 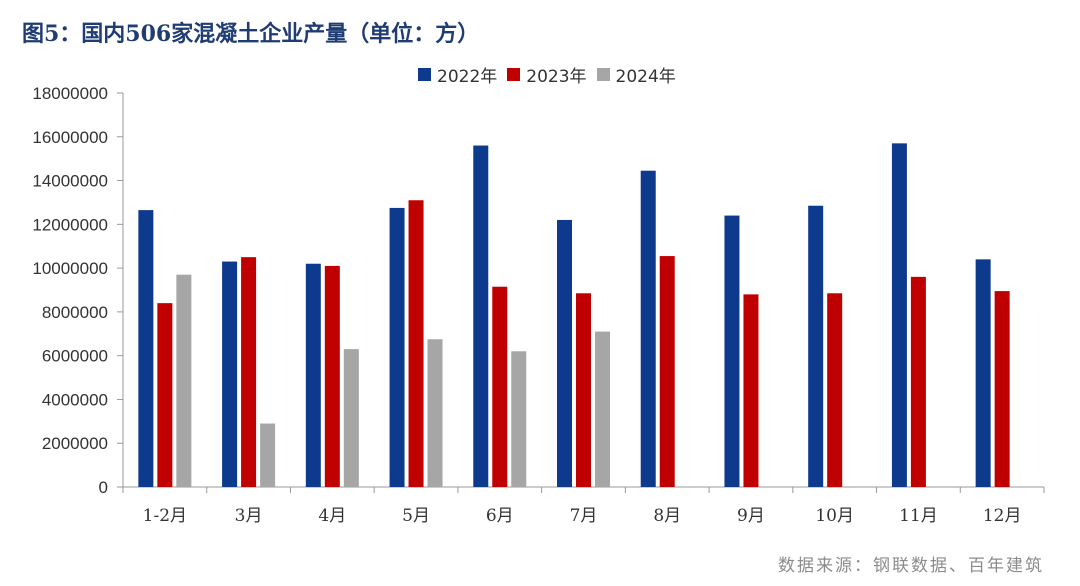 What do you see at coordinates (165, 516) in the screenshot?
I see `x-tick-label: 1-2月` at bounding box center [165, 516].